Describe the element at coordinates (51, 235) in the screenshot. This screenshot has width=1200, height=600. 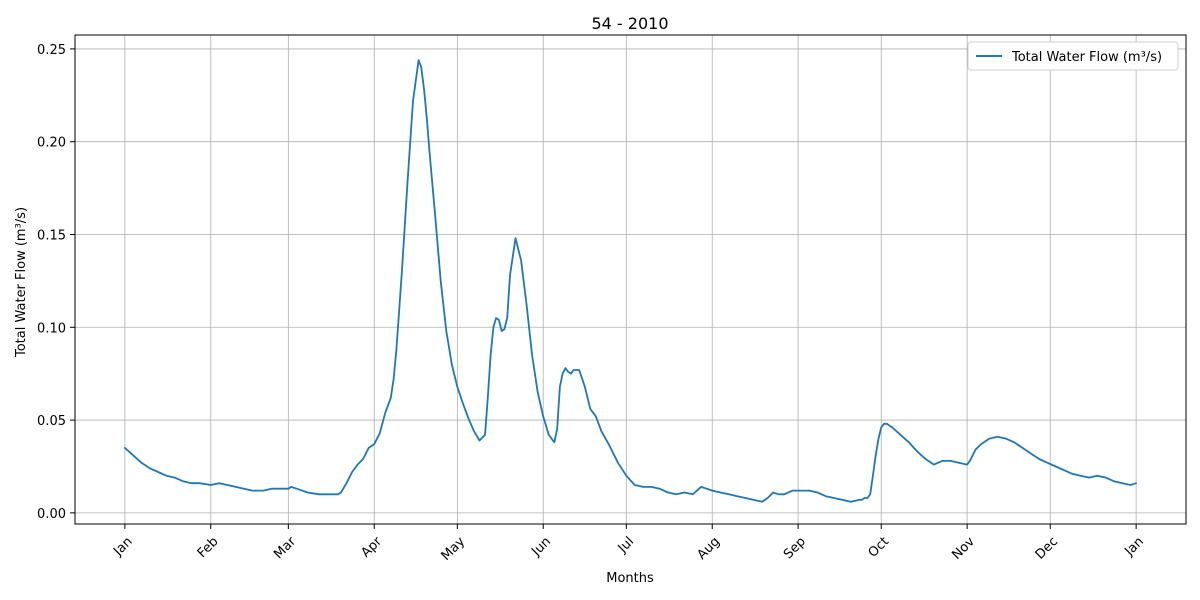
I see `y-tick-label: 0.15` at that location.